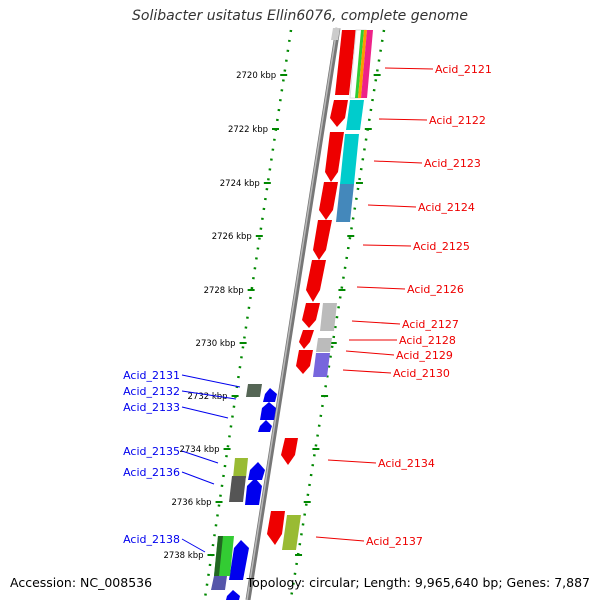 The height and width of the screenshot is (604, 600). I want to click on ruler-tick-label: 2738 kbp, so click(183, 556).